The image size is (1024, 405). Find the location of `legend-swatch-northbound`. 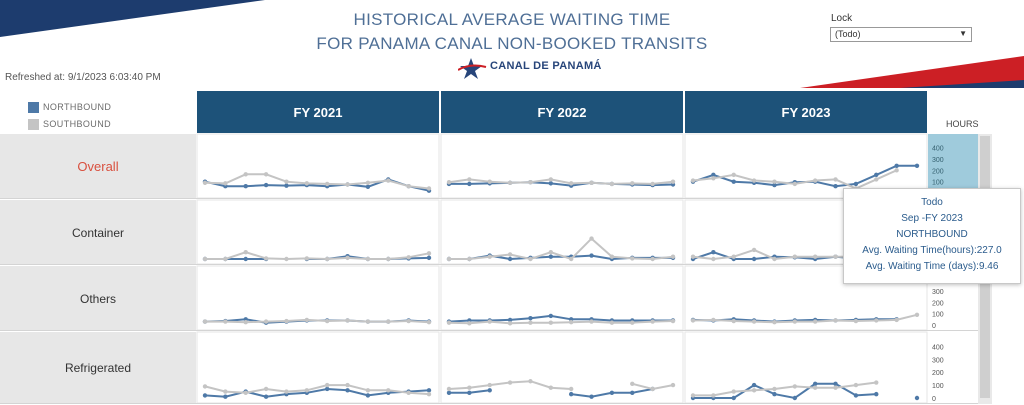

legend-swatch-northbound is located at coordinates (33, 108).